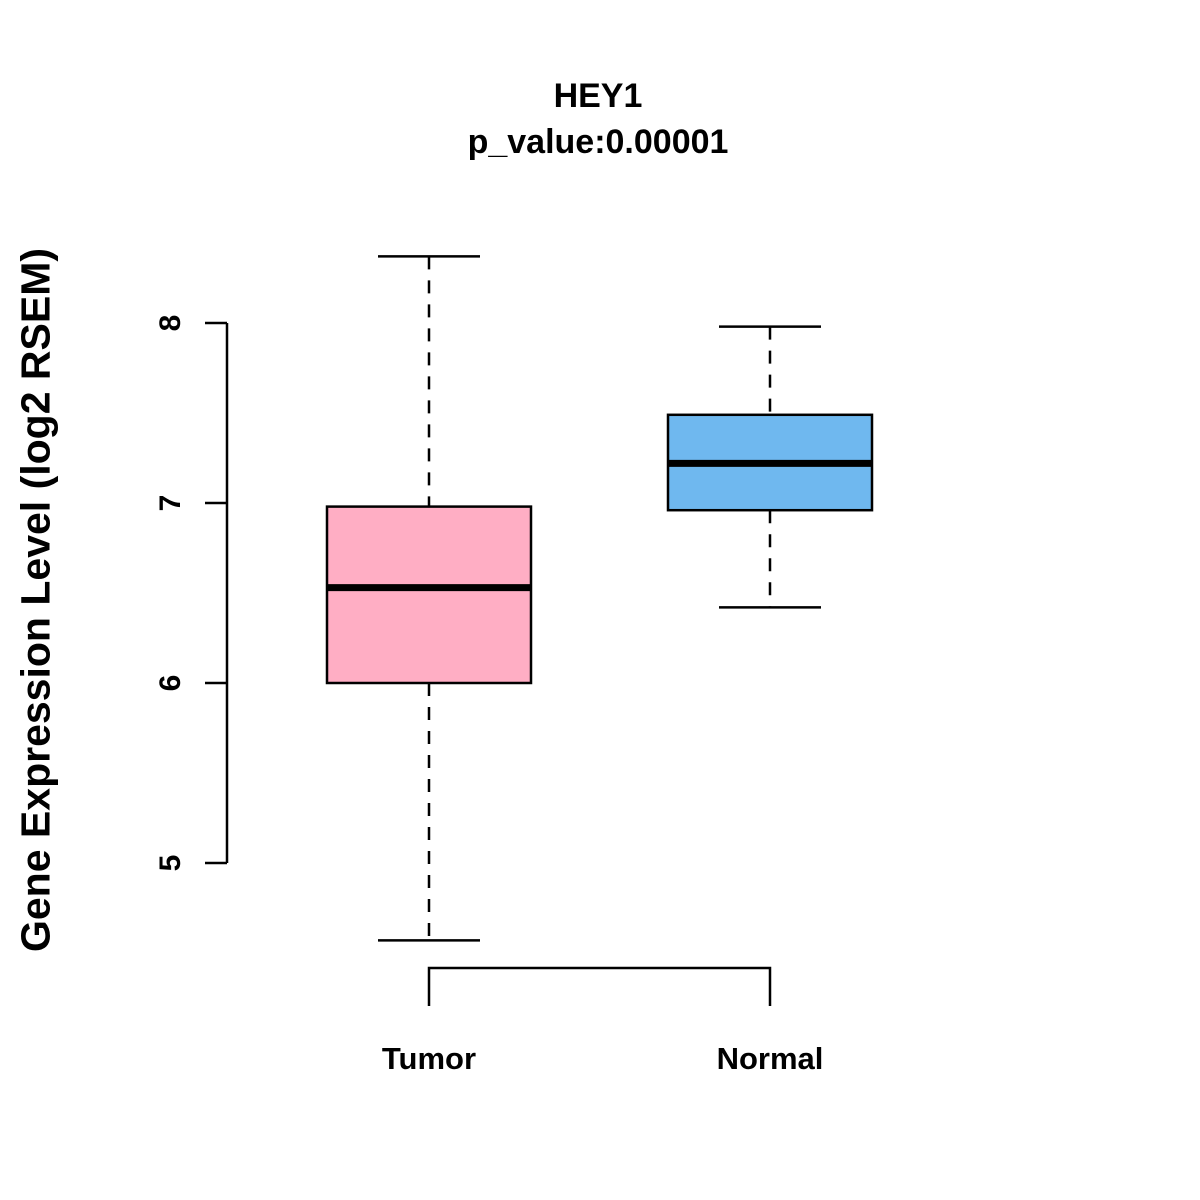 The height and width of the screenshot is (1200, 1200). I want to click on box-tumor, so click(429, 595).